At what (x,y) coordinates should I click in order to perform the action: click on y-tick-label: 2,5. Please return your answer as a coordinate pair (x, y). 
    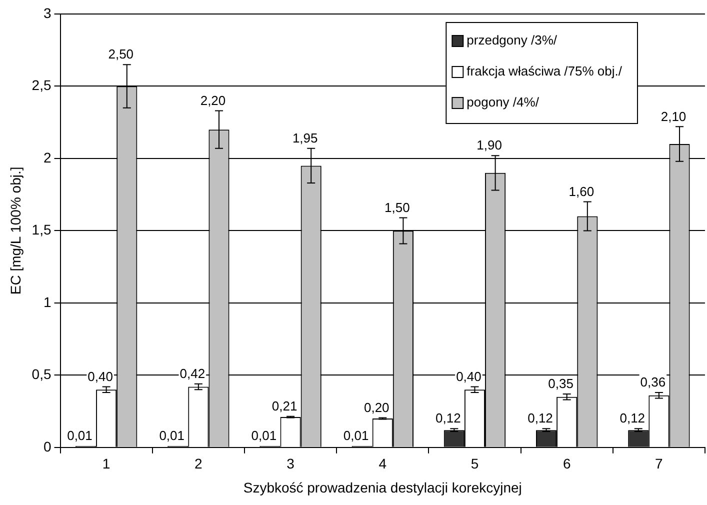
    Looking at the image, I should click on (42, 85).